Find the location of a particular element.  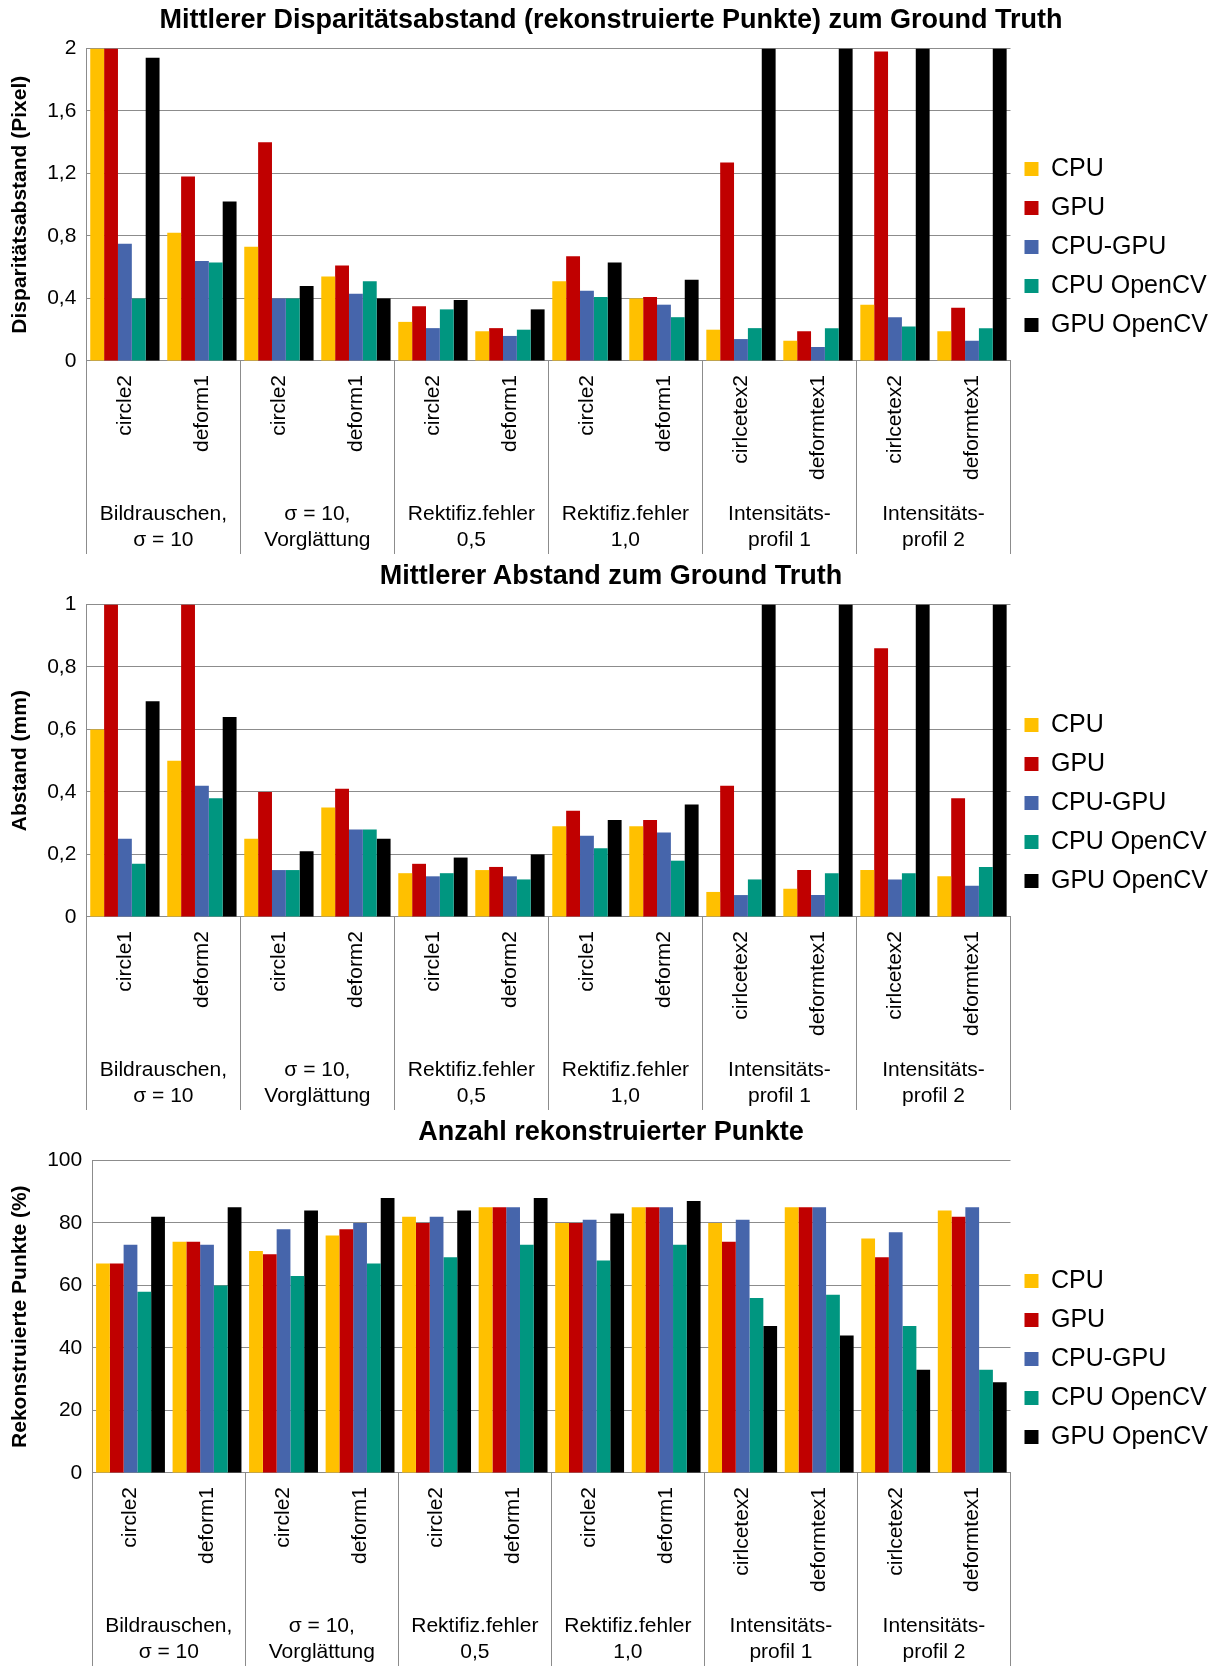

y-tick-label: 0 is located at coordinates (70, 915).